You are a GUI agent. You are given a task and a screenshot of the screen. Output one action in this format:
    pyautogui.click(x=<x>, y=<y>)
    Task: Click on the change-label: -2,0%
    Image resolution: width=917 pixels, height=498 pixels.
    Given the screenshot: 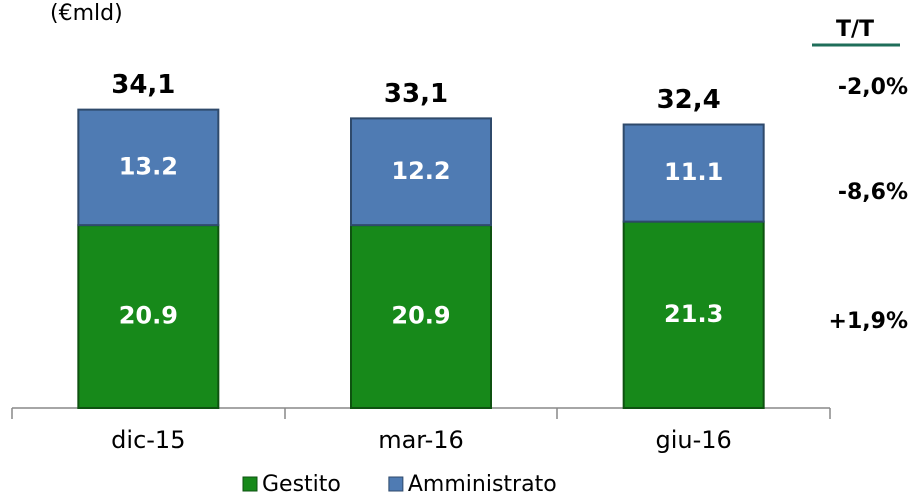 What is the action you would take?
    pyautogui.click(x=873, y=87)
    